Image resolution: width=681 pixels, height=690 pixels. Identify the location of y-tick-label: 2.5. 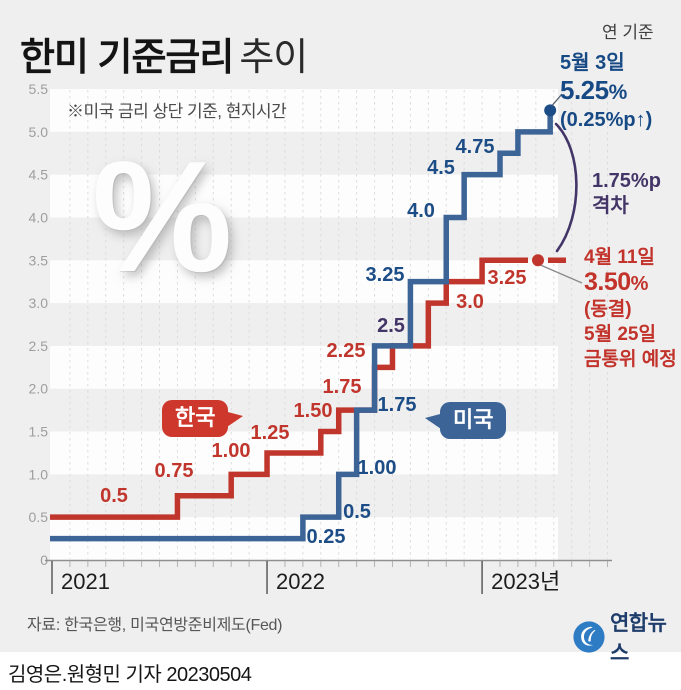
(39, 346).